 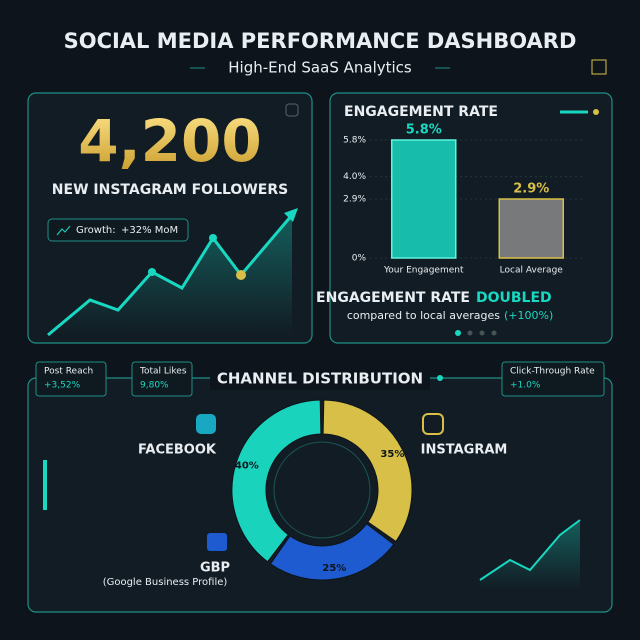 What do you see at coordinates (552, 372) in the screenshot?
I see `stat-label: Click-Through Rate` at bounding box center [552, 372].